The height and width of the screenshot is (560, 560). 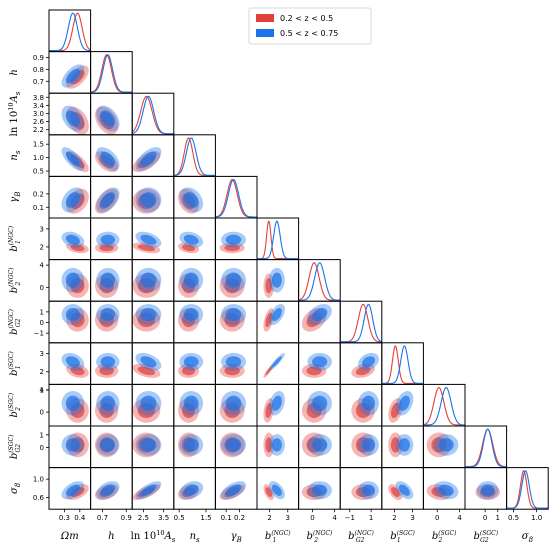 I want to click on xaxis-label-4: γB, so click(x=236, y=537).